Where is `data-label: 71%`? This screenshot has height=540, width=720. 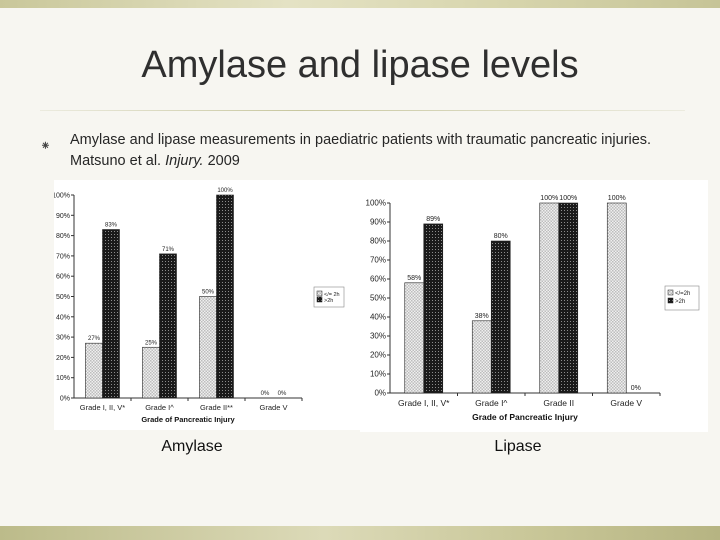 data-label: 71% is located at coordinates (168, 250).